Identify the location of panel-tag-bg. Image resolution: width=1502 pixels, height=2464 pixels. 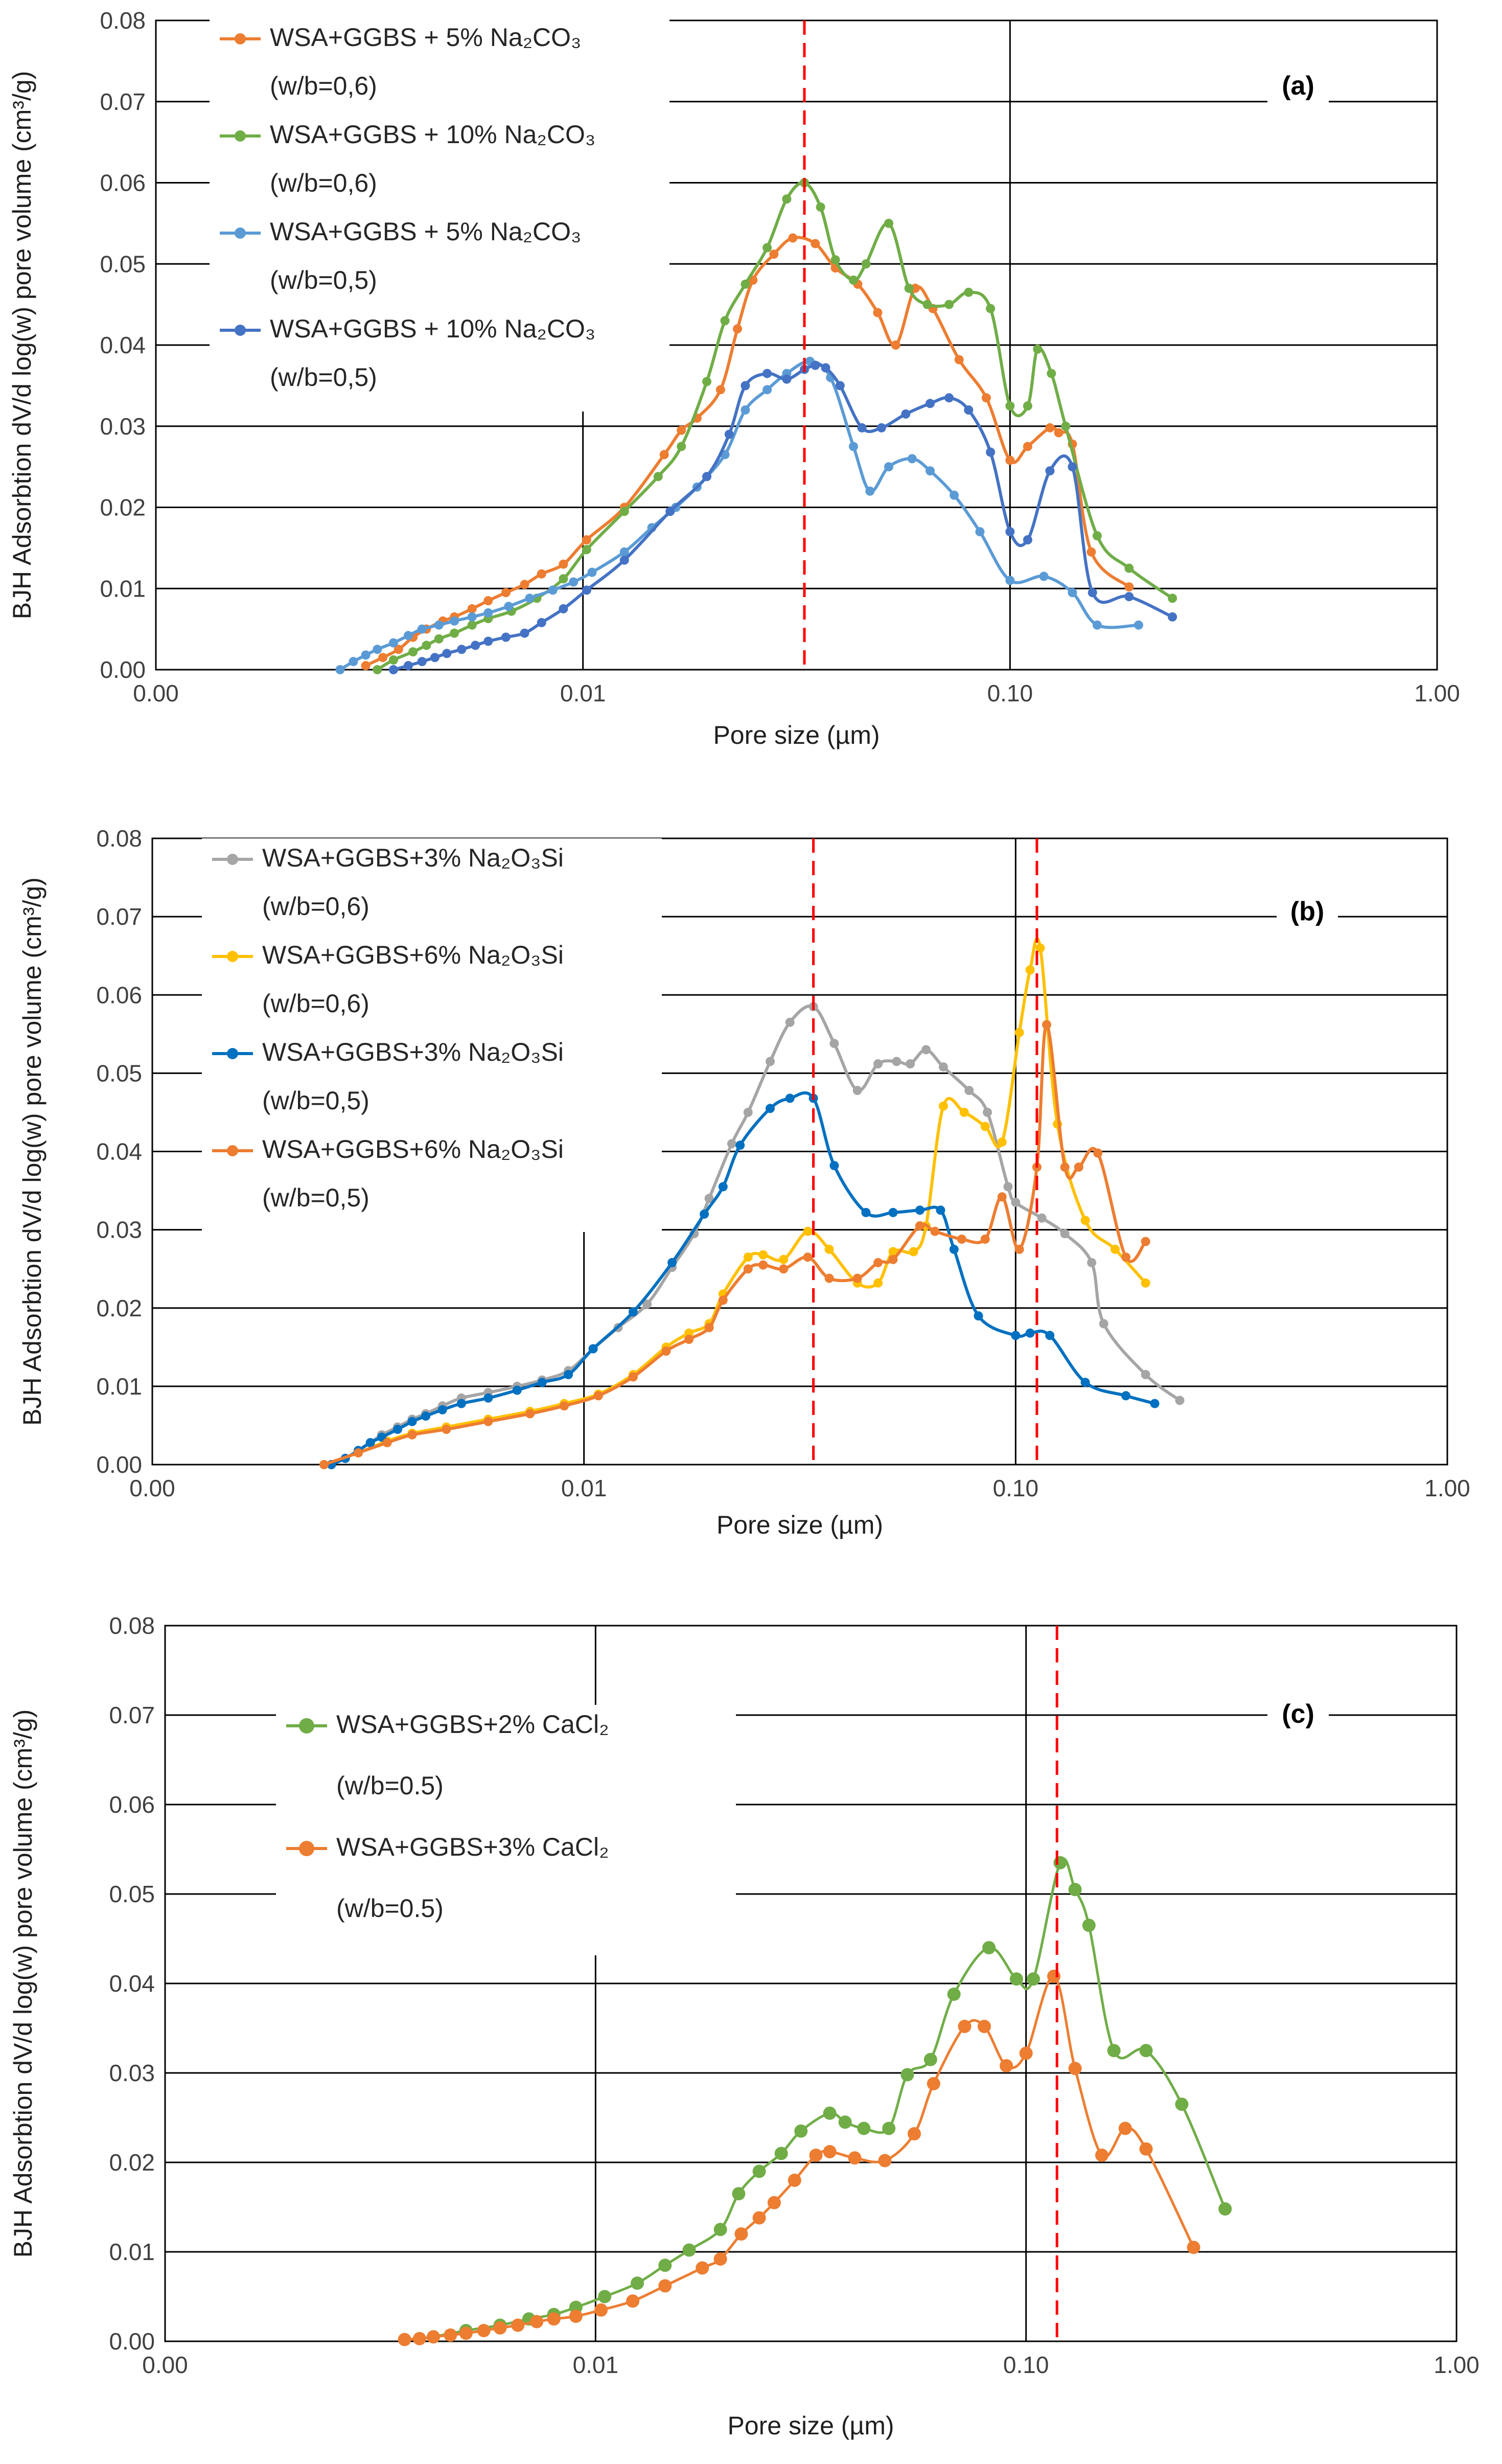
(1298, 1714).